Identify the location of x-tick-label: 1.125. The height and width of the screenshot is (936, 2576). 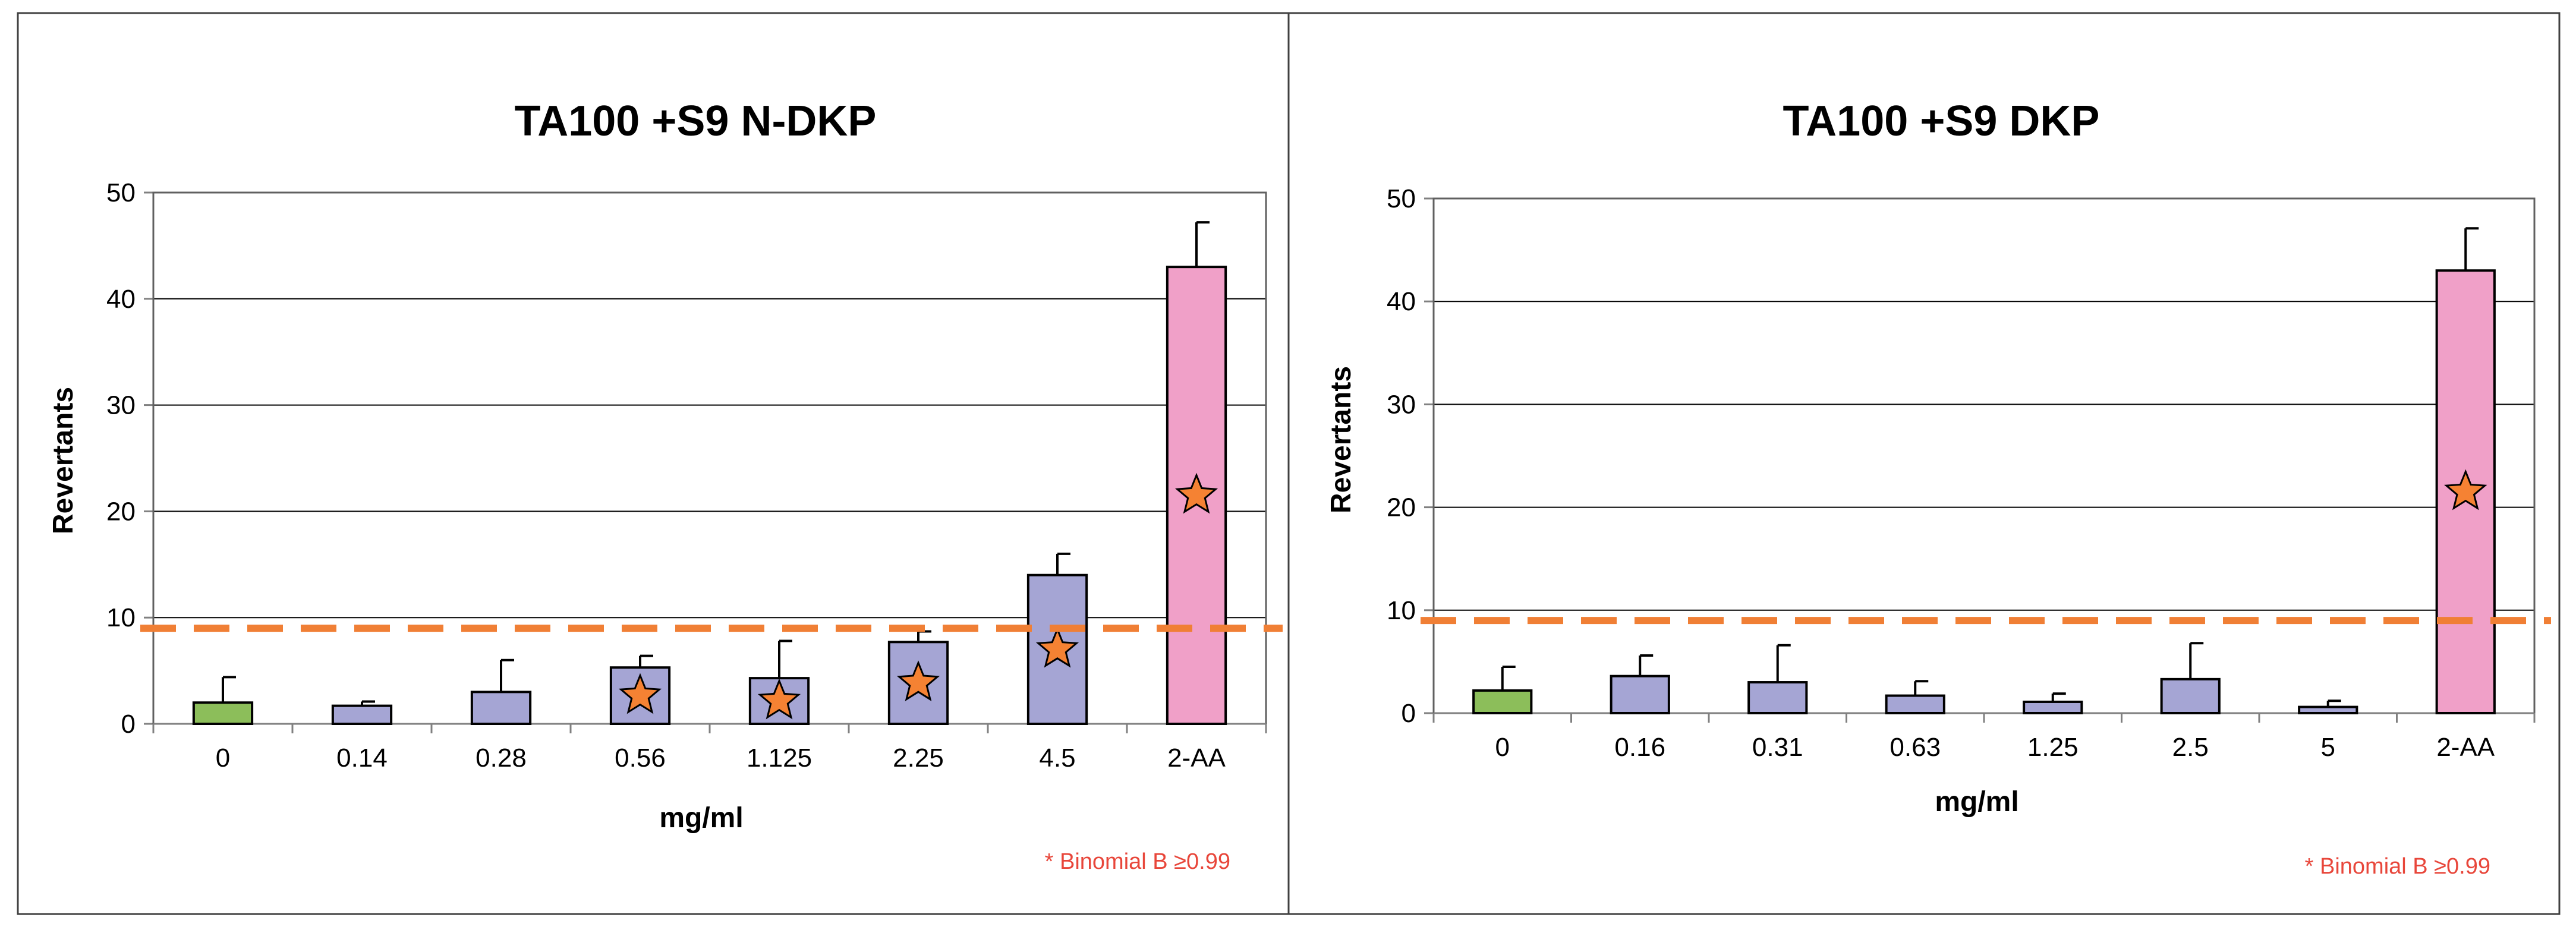
(779, 758).